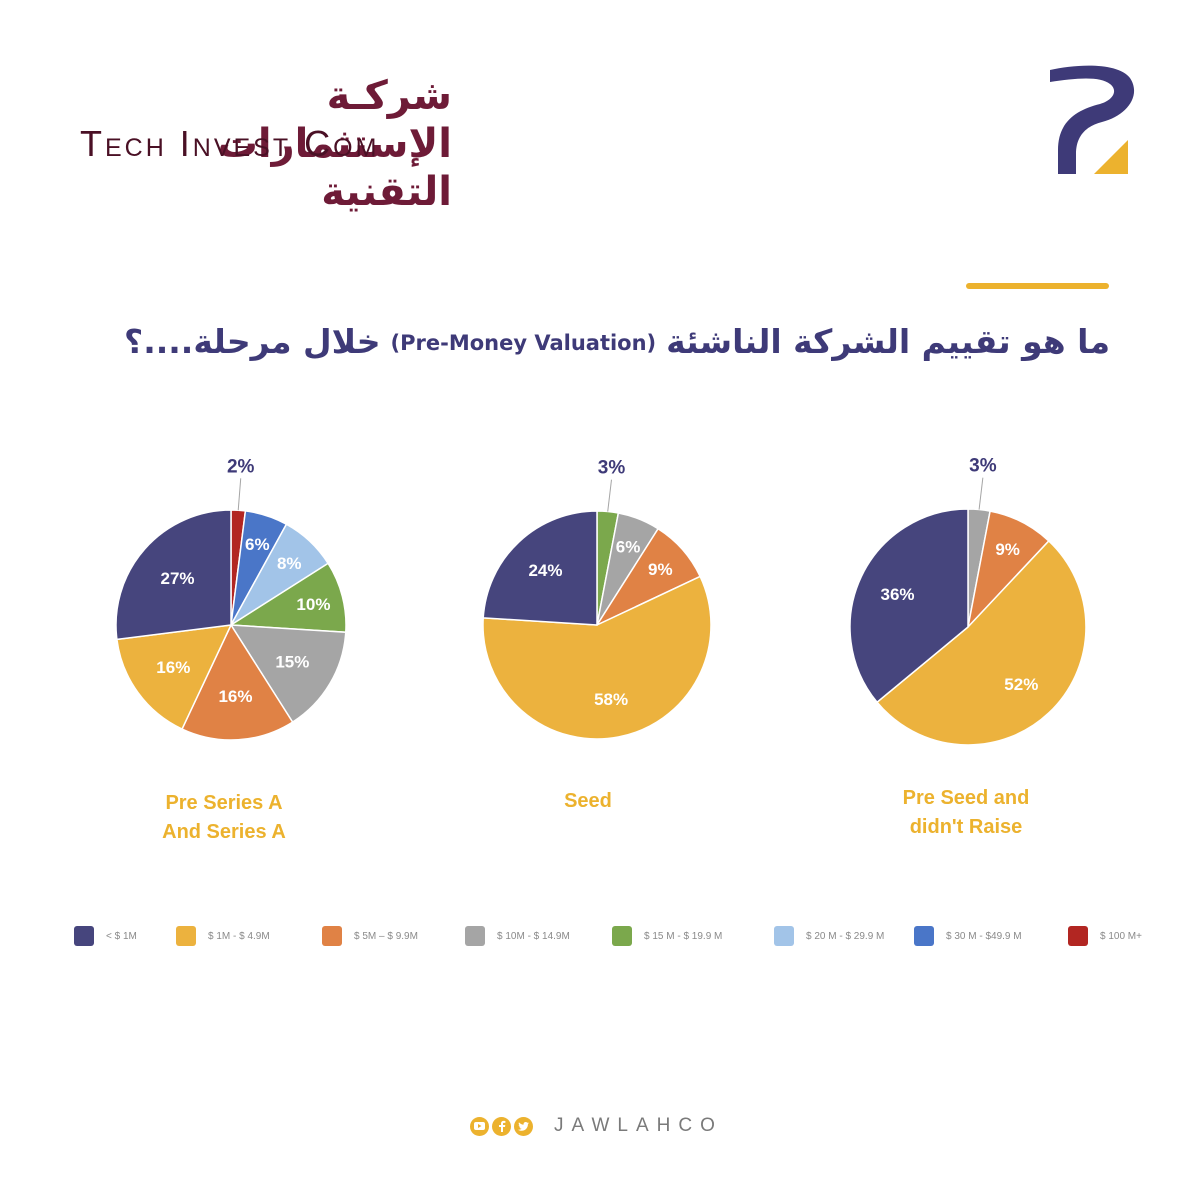  What do you see at coordinates (501, 1126) in the screenshot?
I see `facebook-icon` at bounding box center [501, 1126].